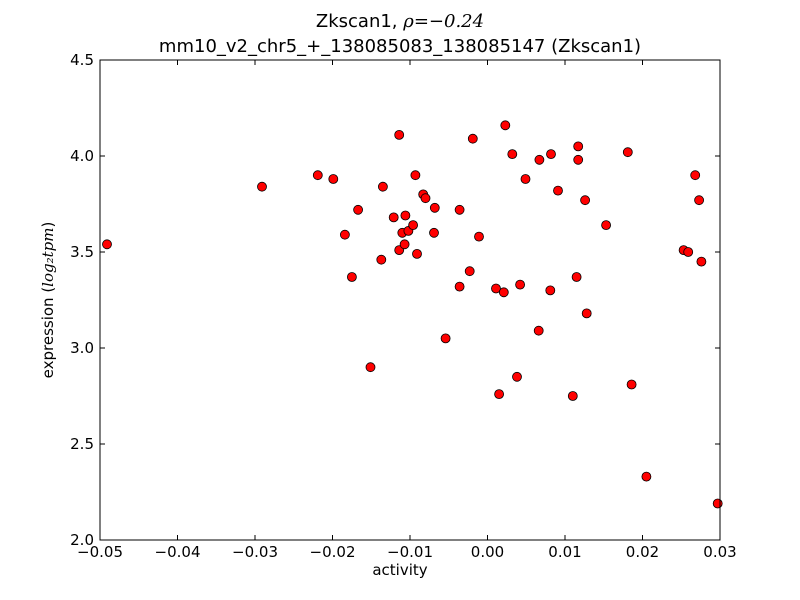 This screenshot has height=600, width=800. I want to click on y-tick-label: 4.5, so click(82, 60).